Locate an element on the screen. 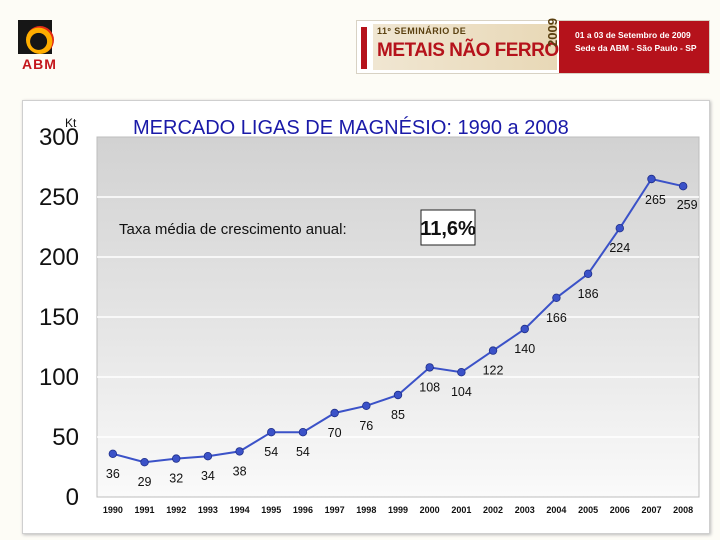 The width and height of the screenshot is (720, 540). data-point-1996 is located at coordinates (303, 432).